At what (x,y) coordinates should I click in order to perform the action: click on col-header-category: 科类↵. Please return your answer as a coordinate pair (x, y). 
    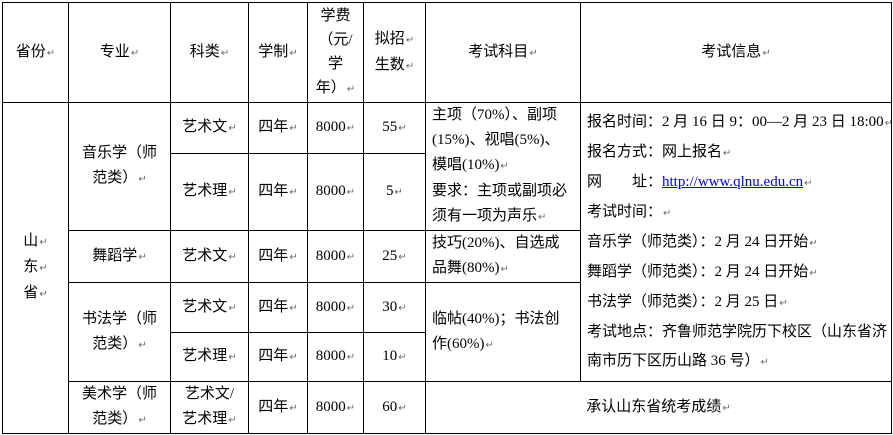
    Looking at the image, I should click on (209, 52).